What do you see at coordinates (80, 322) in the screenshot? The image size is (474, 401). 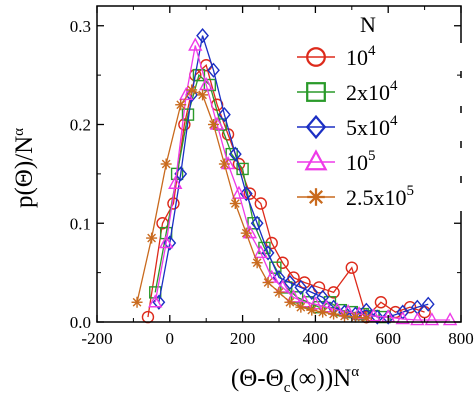 I see `y-tick-label: 0.0` at bounding box center [80, 322].